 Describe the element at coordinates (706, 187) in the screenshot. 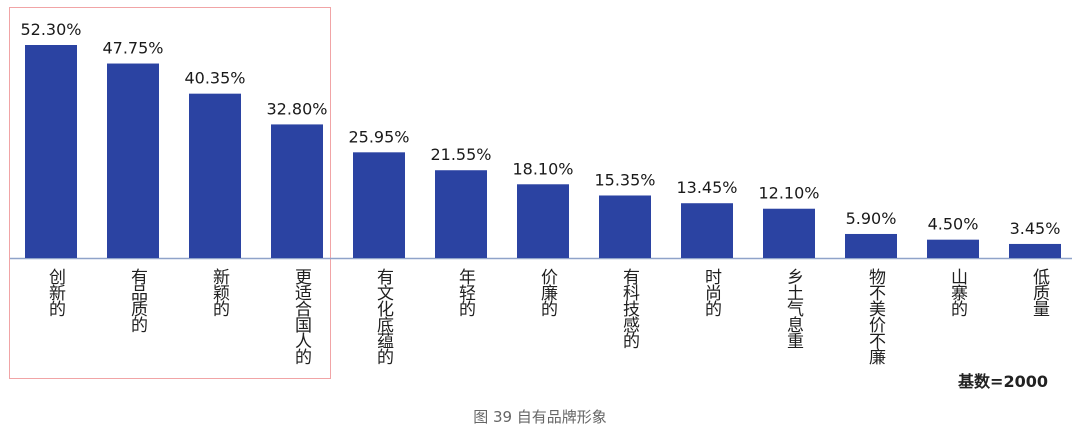

I see `bar-value-label: 13.45%` at that location.